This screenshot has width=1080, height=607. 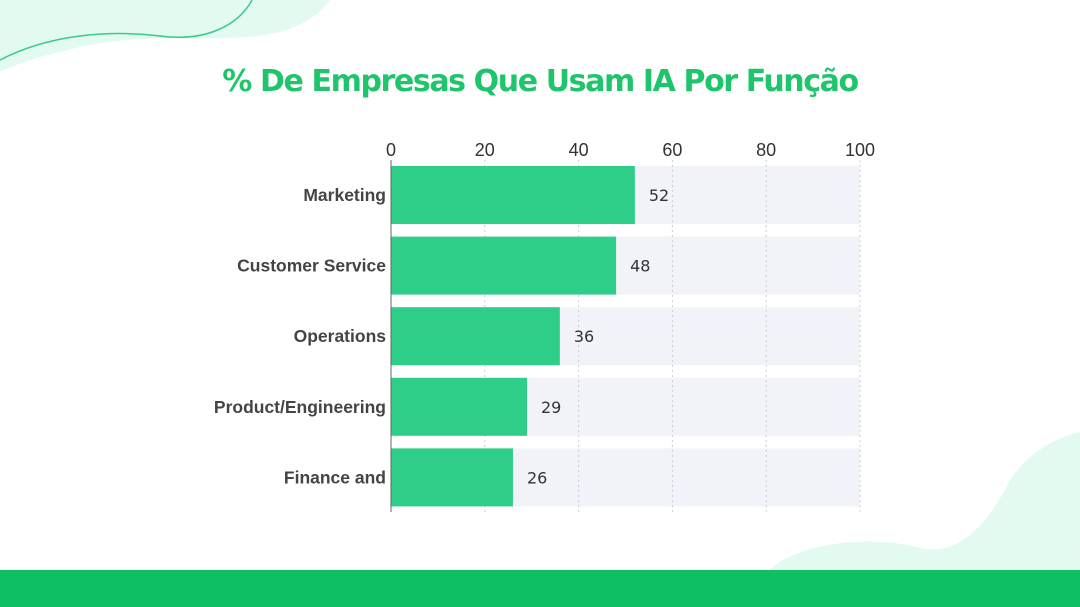 I want to click on top-left-wave-line, so click(x=126, y=30).